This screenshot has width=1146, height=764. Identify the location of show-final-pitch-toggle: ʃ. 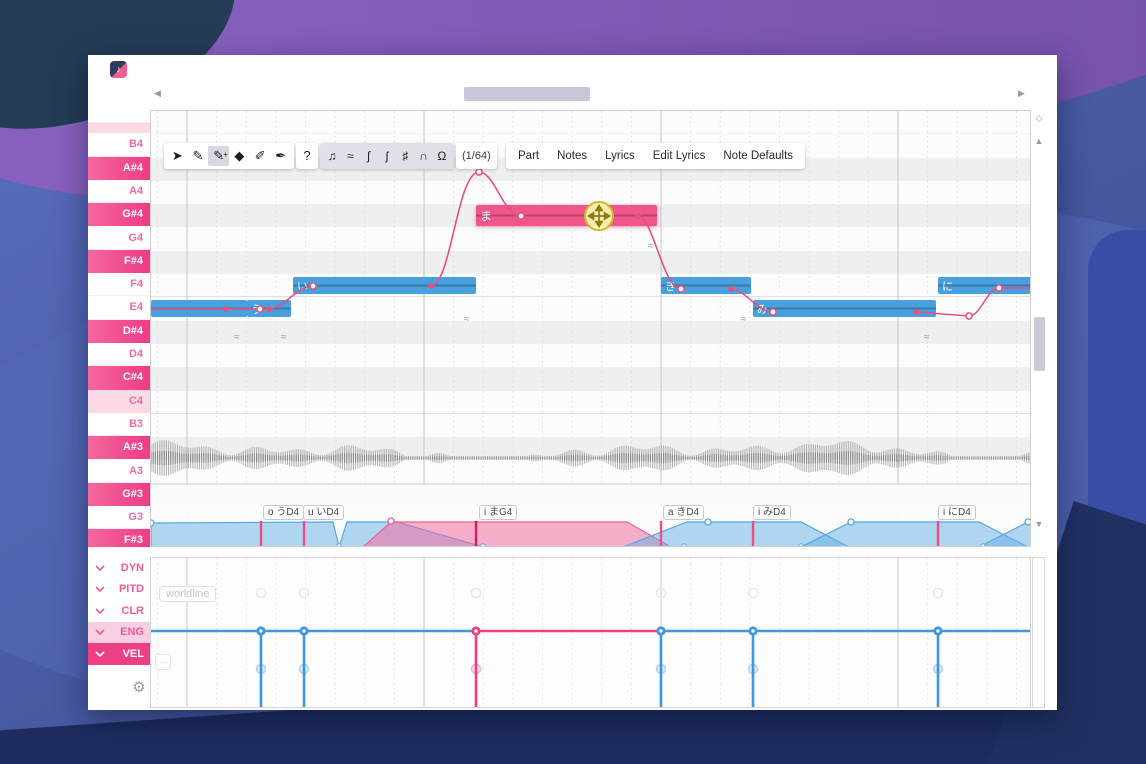
(387, 156).